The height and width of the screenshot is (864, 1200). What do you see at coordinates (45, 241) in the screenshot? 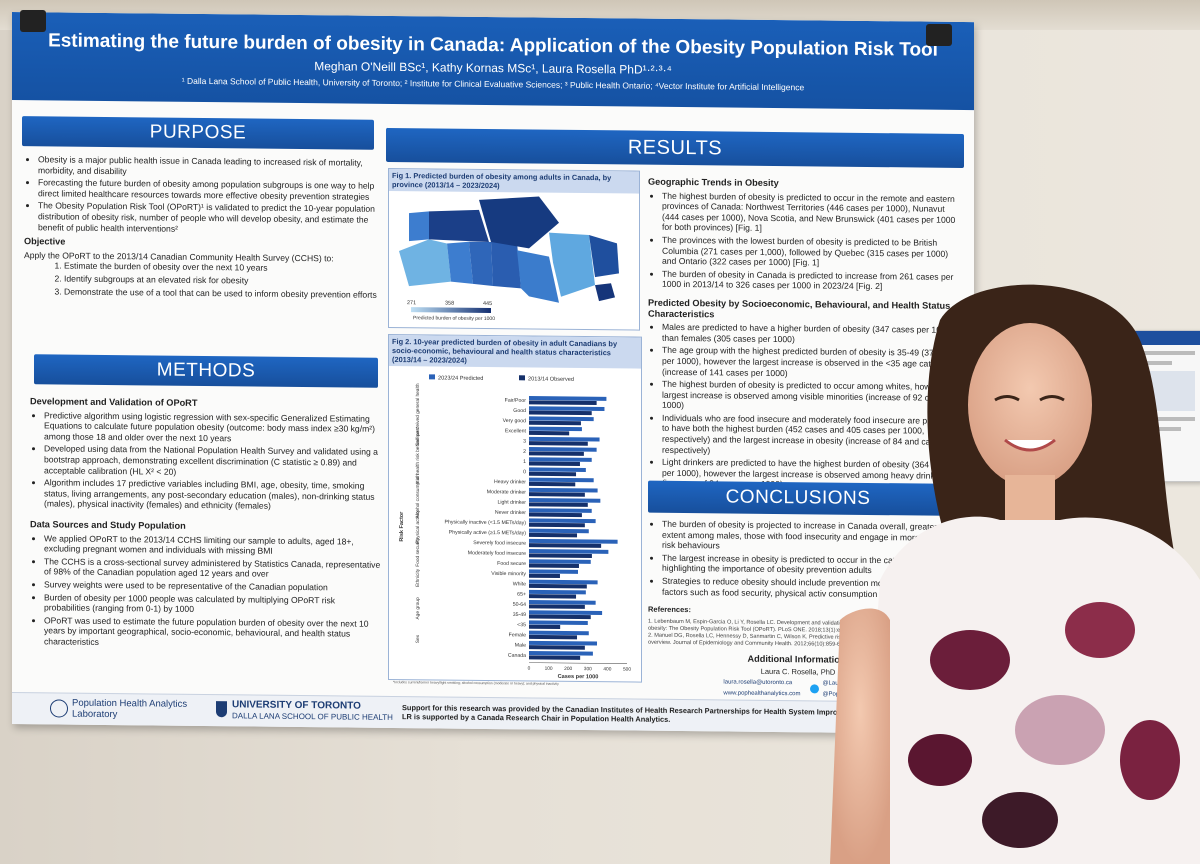
I see `objective-heading: Objective` at bounding box center [45, 241].